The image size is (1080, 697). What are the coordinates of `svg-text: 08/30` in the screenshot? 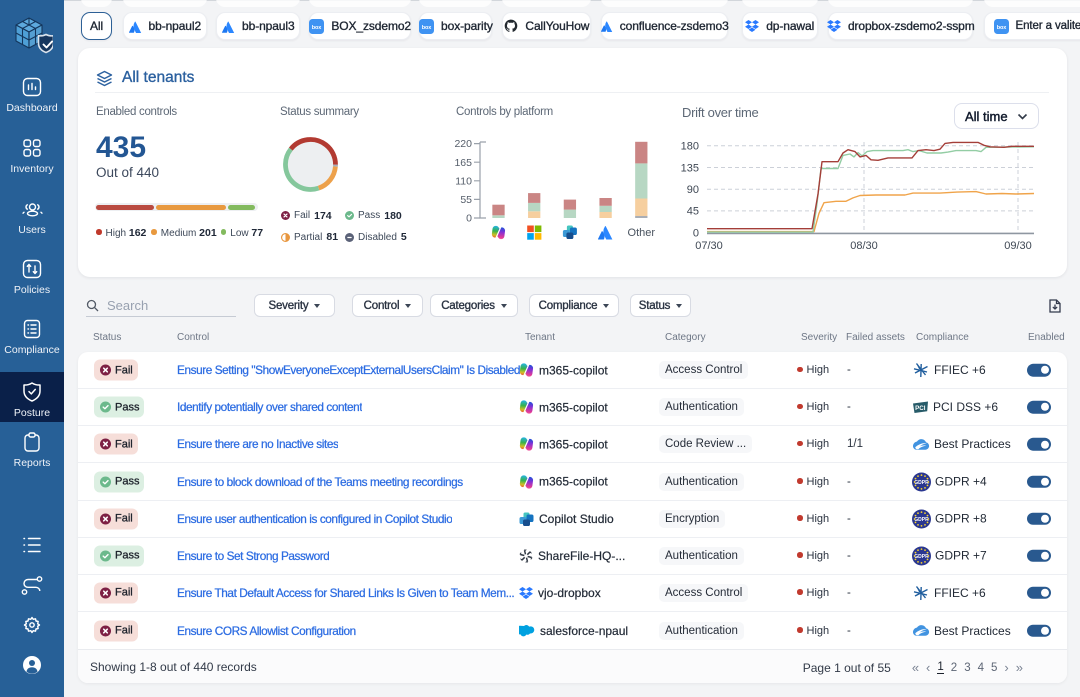 It's located at (864, 246).